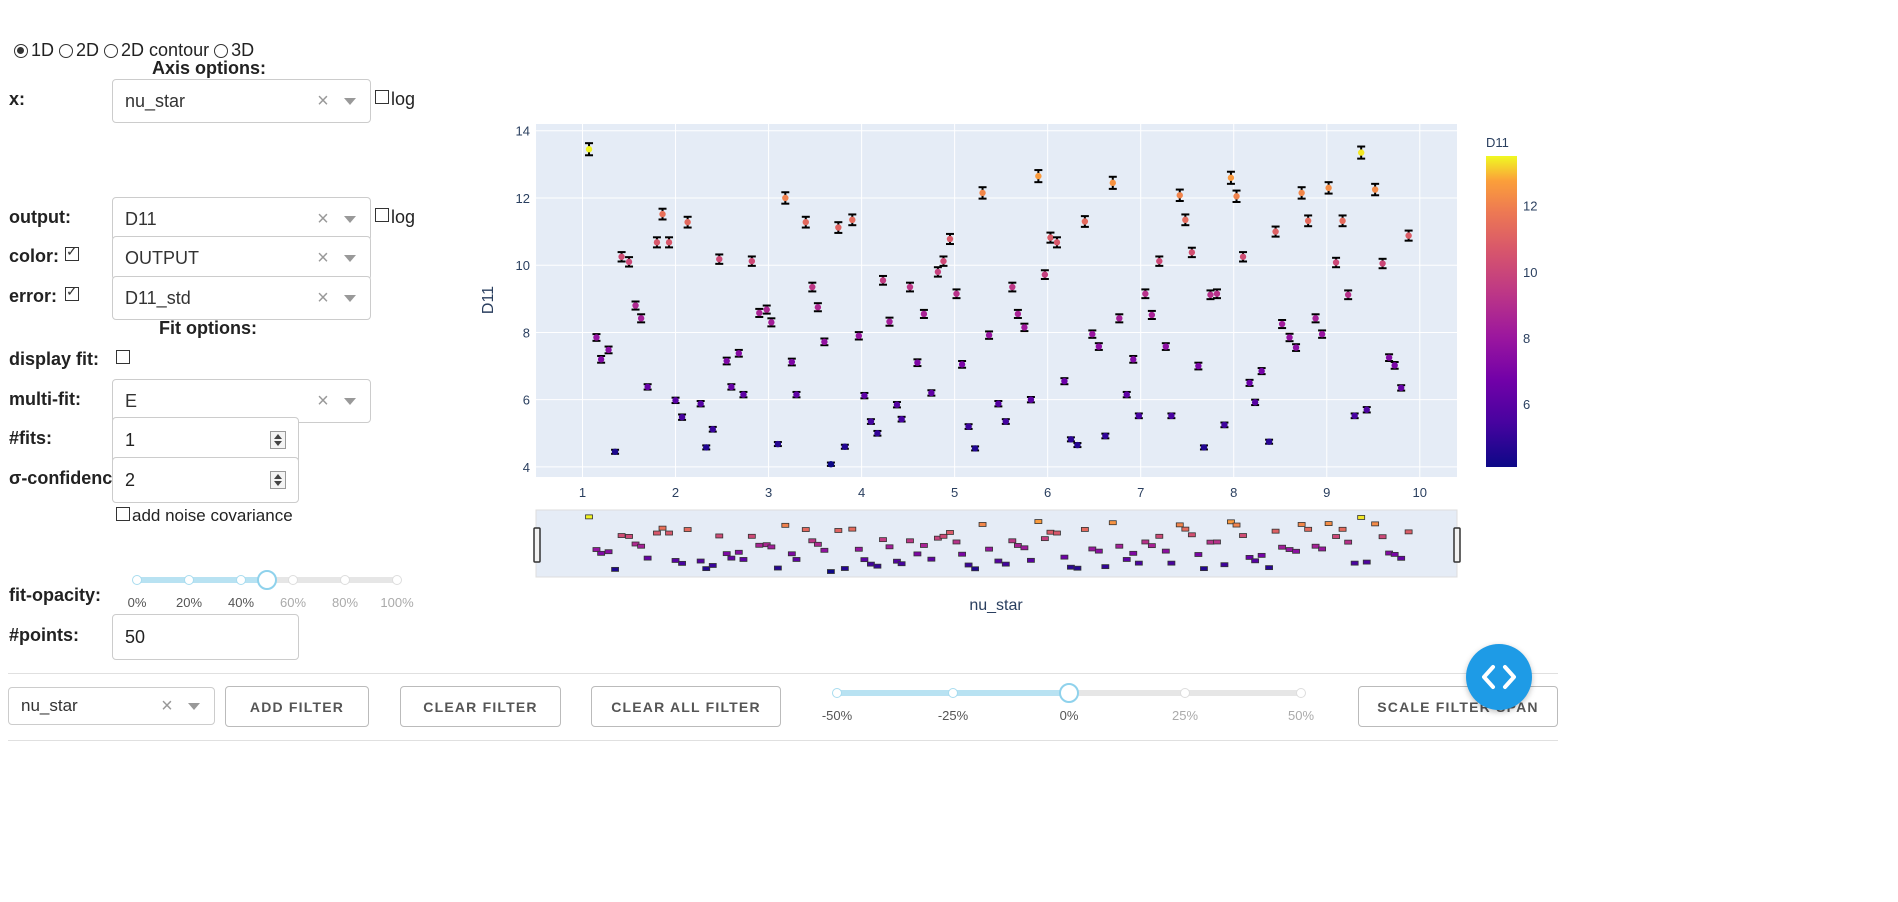  I want to click on error-checkbox, so click(72, 292).